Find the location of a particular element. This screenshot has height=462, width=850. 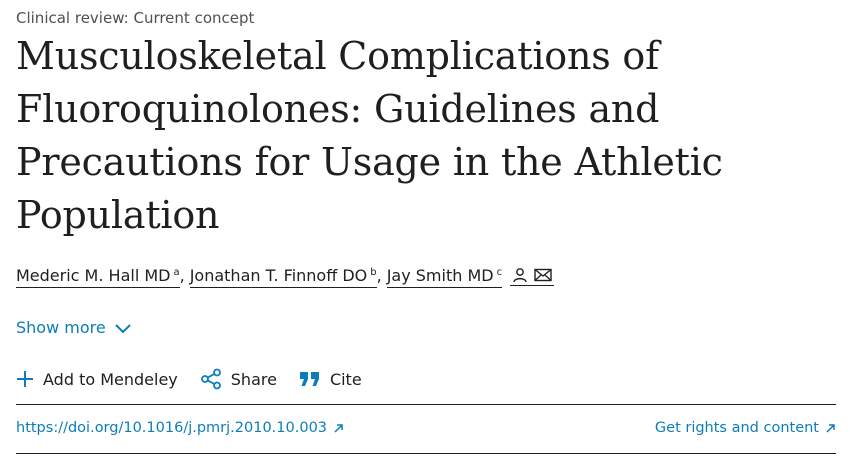

article-actions: Add to Mendeley Share Cite is located at coordinates (200, 379).